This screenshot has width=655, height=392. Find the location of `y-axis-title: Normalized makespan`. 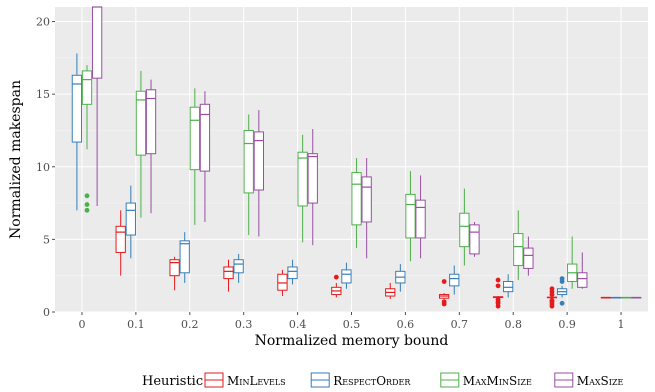

y-axis-title: Normalized makespan is located at coordinates (16, 159).